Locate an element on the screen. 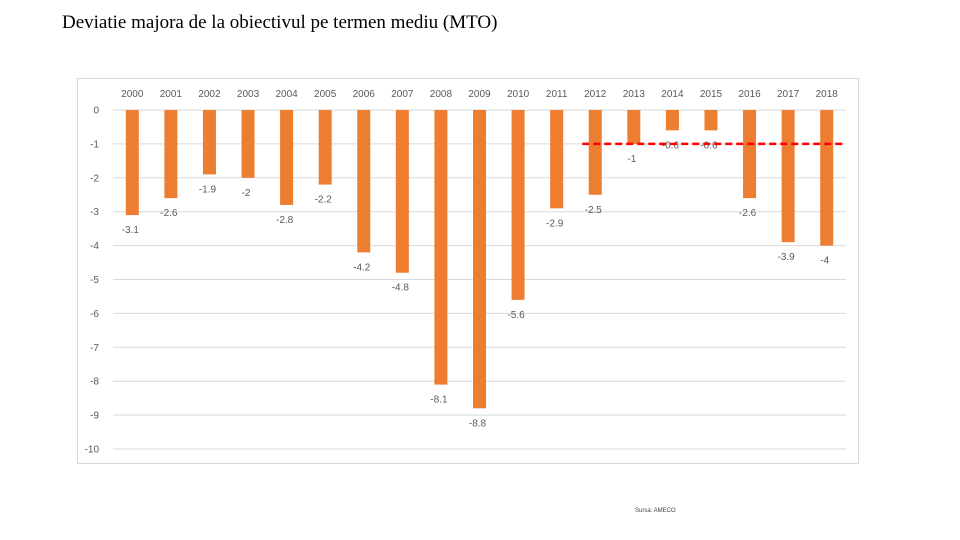 This screenshot has width=960, height=540. y-tick-label: -1 is located at coordinates (94, 144).